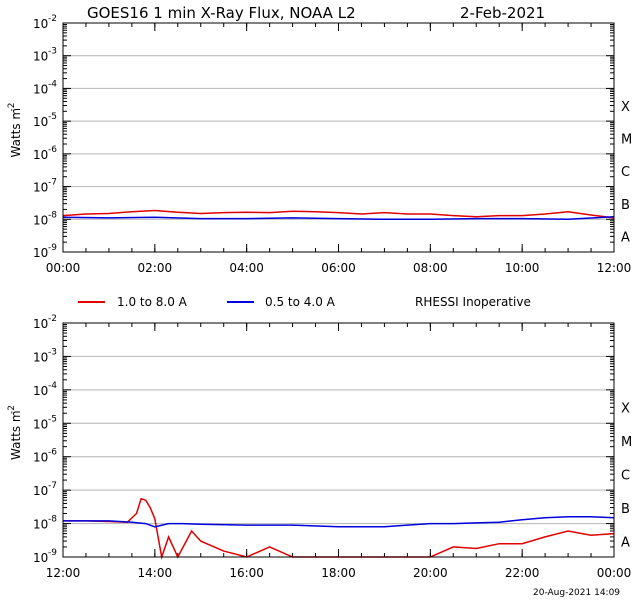 This screenshot has height=600, width=640. I want to click on x-tick-label: 22:00, so click(522, 573).